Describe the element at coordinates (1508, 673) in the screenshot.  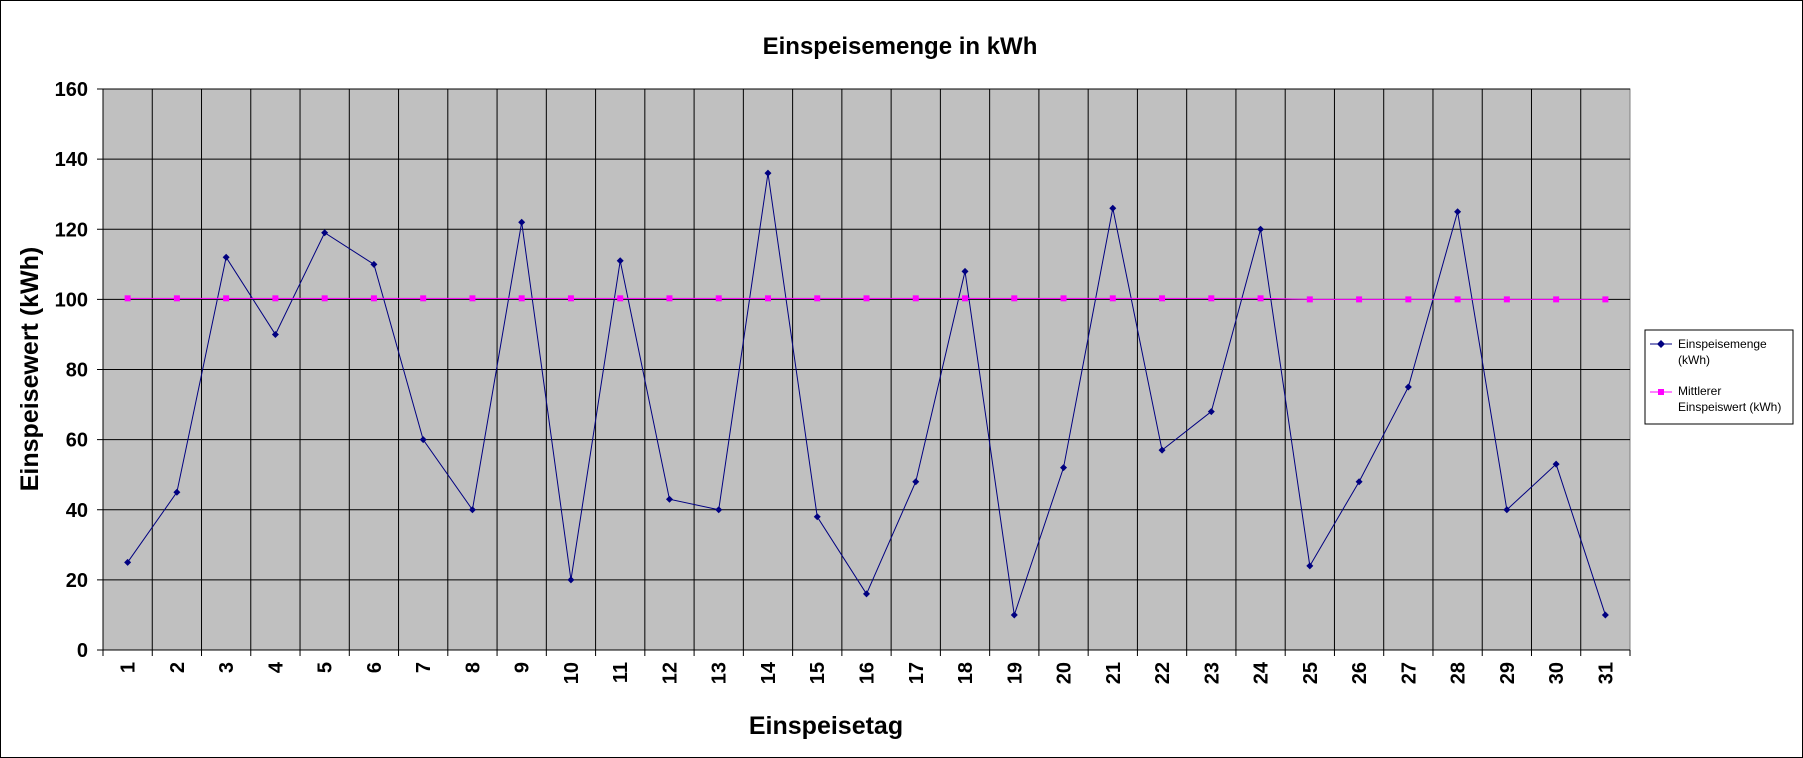
I see `x-tick-label: 29` at that location.